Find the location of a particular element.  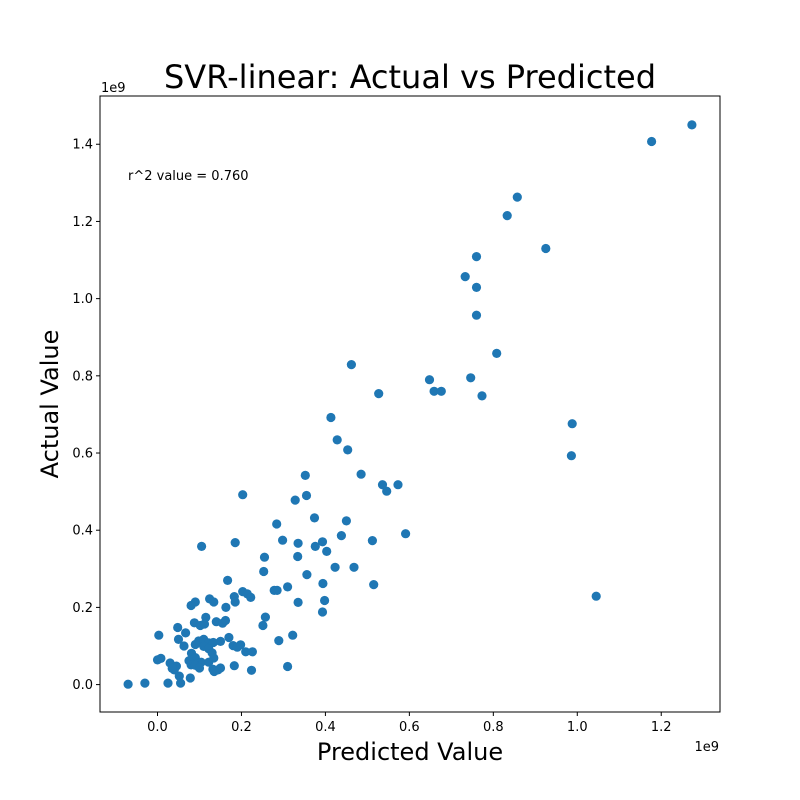

x-tick-label-5: 1.0 is located at coordinates (577, 727).